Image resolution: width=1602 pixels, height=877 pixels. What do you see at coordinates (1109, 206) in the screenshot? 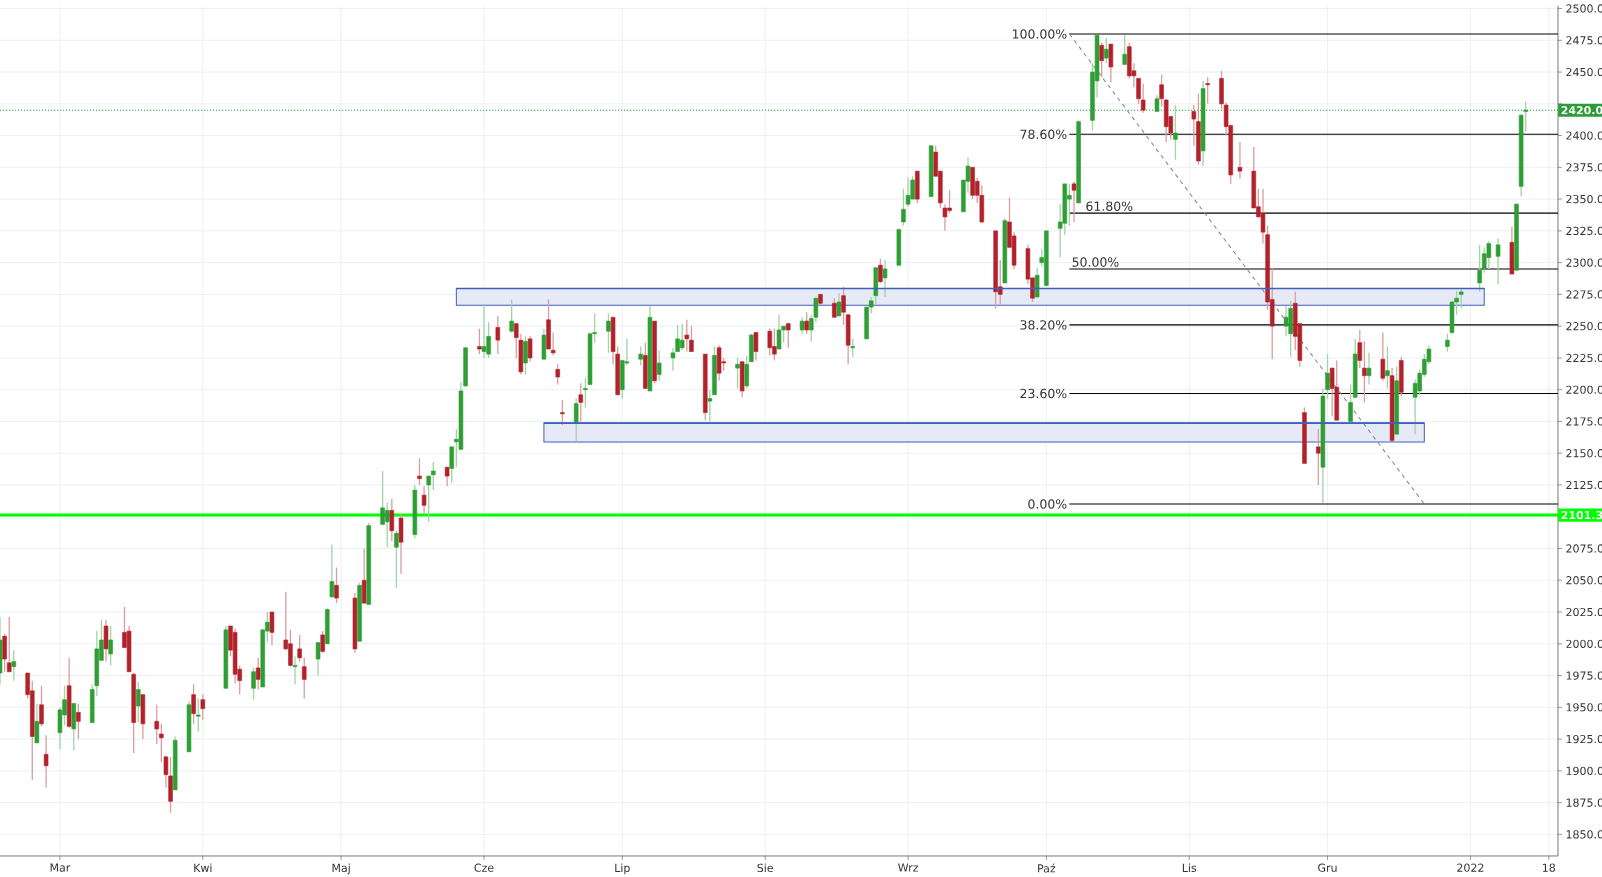
I see `series-label: 61.80%` at bounding box center [1109, 206].